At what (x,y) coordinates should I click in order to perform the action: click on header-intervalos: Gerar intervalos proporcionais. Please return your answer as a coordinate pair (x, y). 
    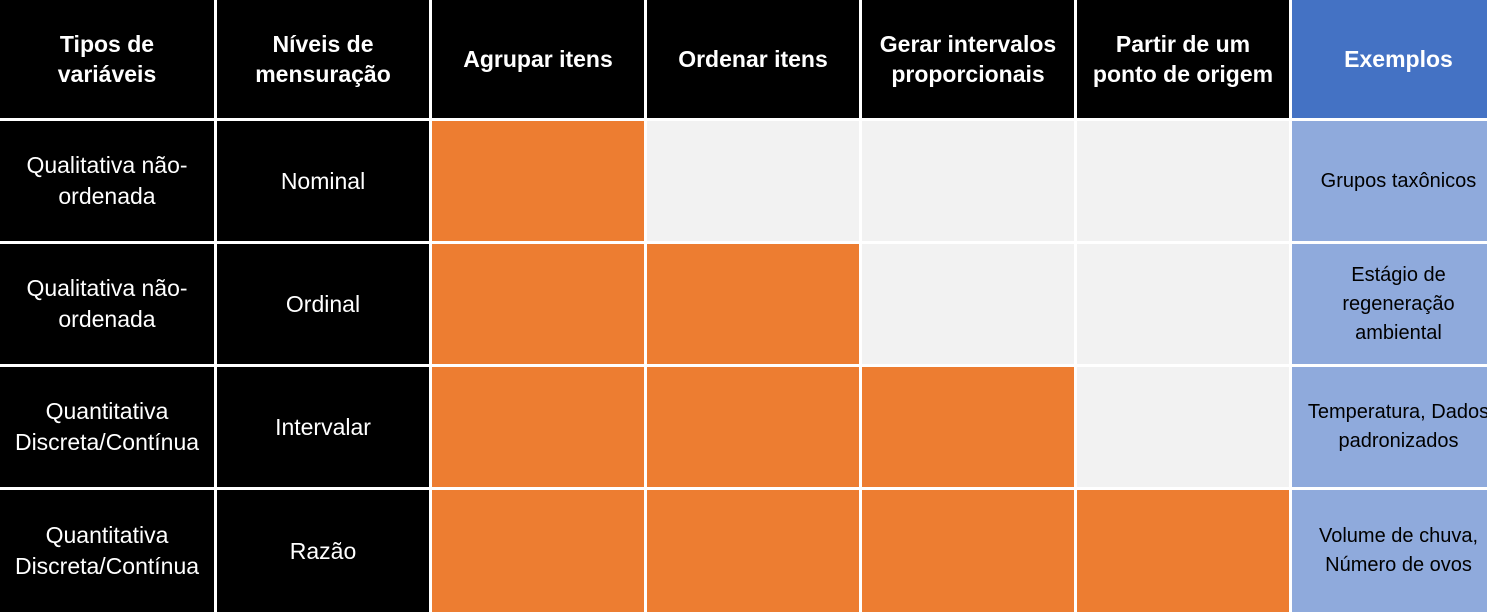
    Looking at the image, I should click on (968, 59).